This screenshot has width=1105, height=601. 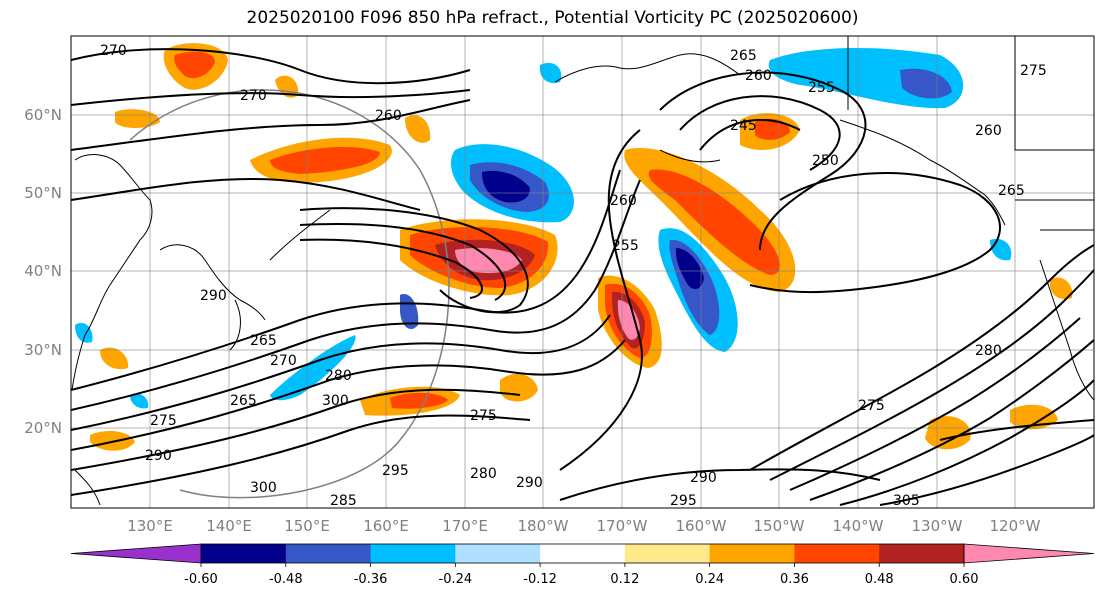 What do you see at coordinates (964, 579) in the screenshot?
I see `colorbar-tick-label: 0.60` at bounding box center [964, 579].